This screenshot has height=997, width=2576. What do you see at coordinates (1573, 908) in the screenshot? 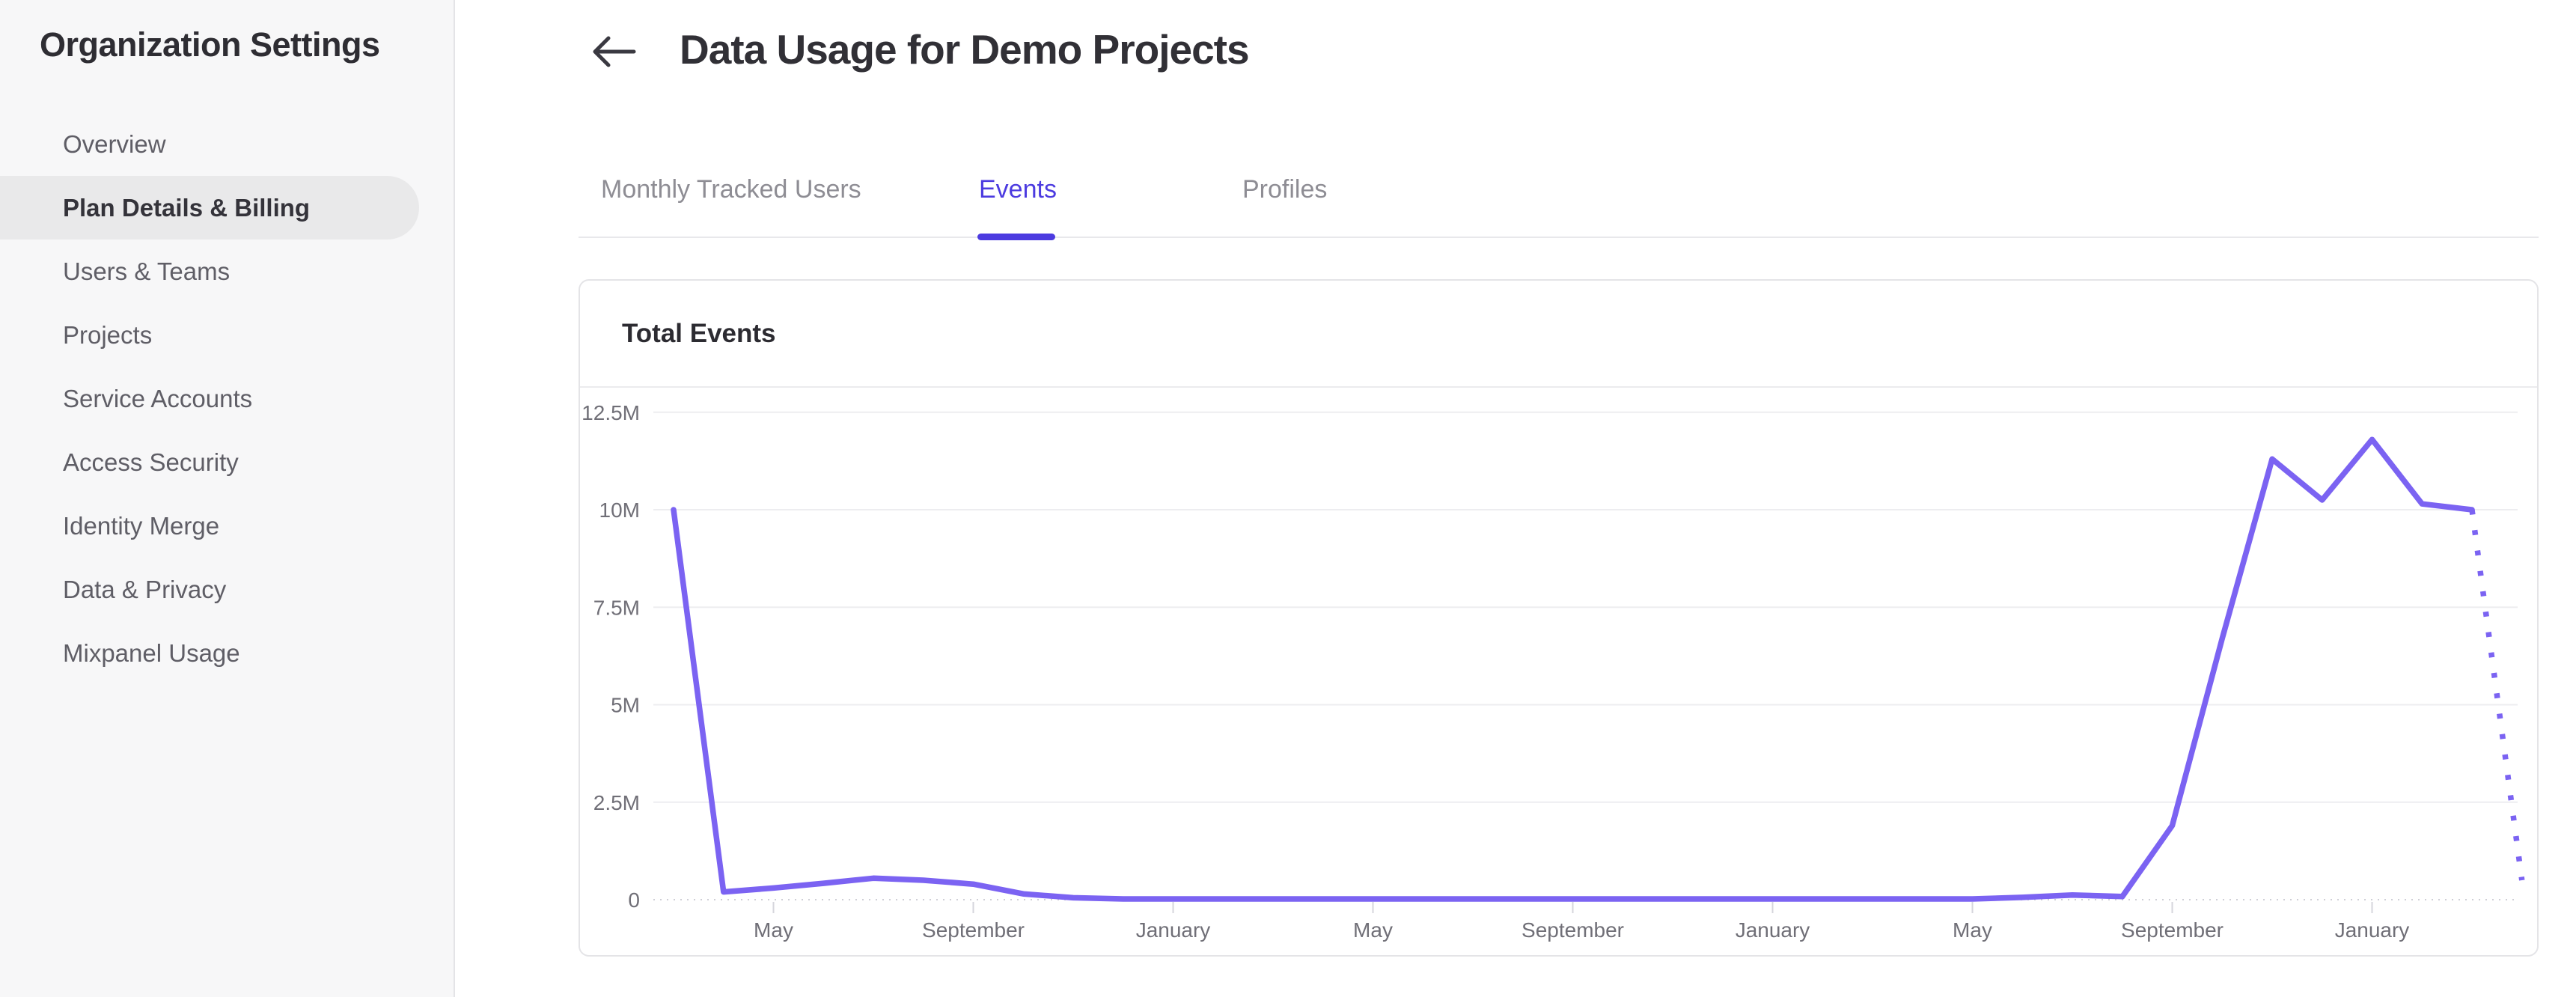
I see `x-axis-ticks` at bounding box center [1573, 908].